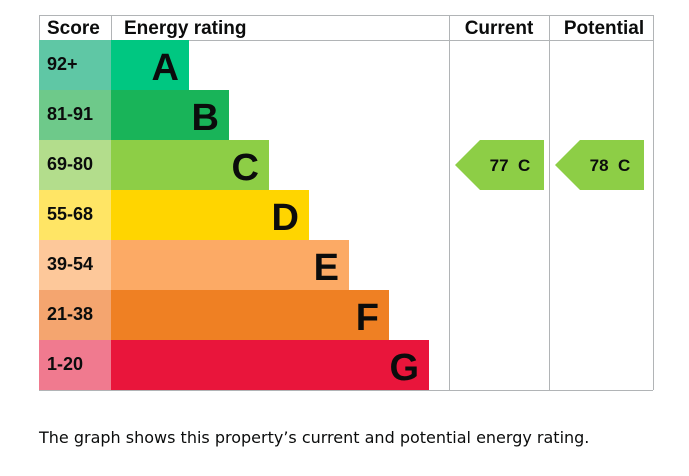 The image size is (689, 476). I want to click on current-rating-arrow-label: 77 C, so click(510, 165).